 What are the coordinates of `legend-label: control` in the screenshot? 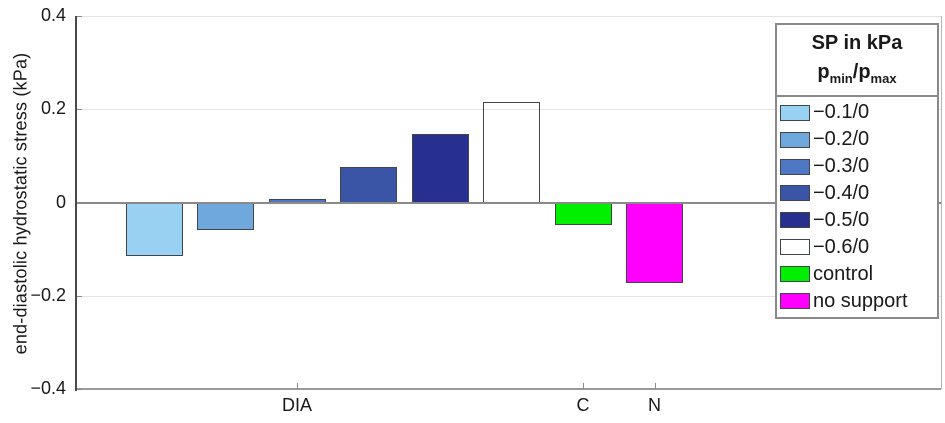 It's located at (843, 273).